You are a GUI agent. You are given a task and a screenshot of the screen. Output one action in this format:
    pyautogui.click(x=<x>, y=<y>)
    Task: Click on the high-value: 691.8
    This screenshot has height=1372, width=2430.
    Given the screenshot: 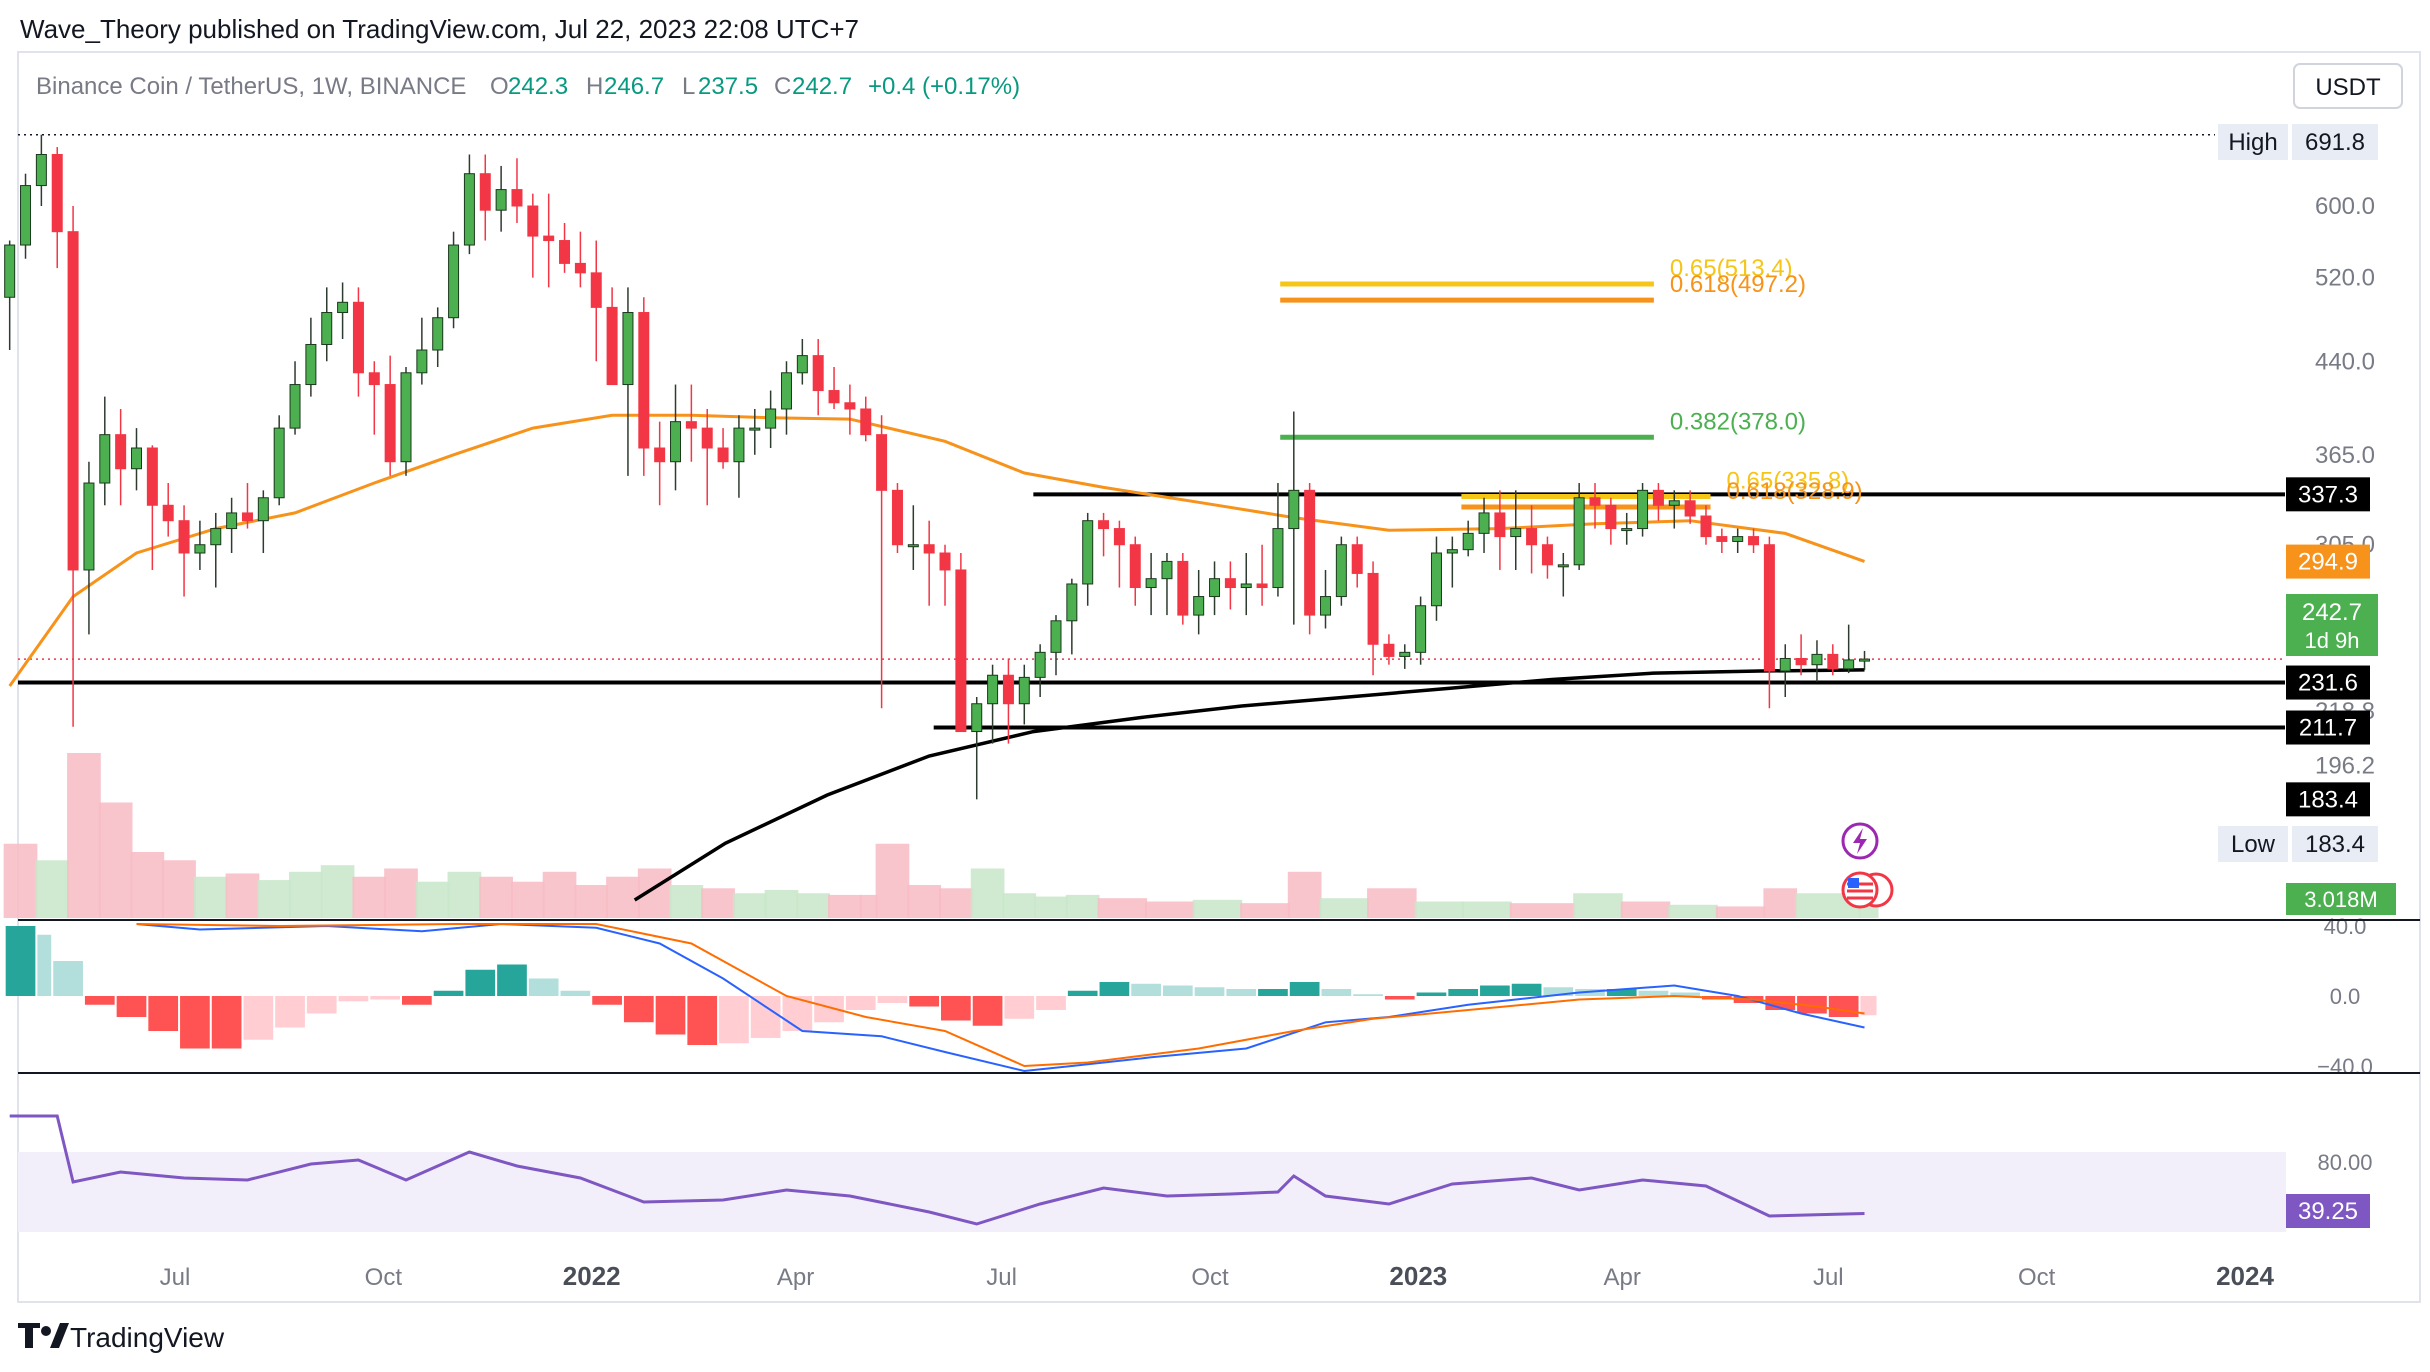 What is the action you would take?
    pyautogui.click(x=2335, y=142)
    